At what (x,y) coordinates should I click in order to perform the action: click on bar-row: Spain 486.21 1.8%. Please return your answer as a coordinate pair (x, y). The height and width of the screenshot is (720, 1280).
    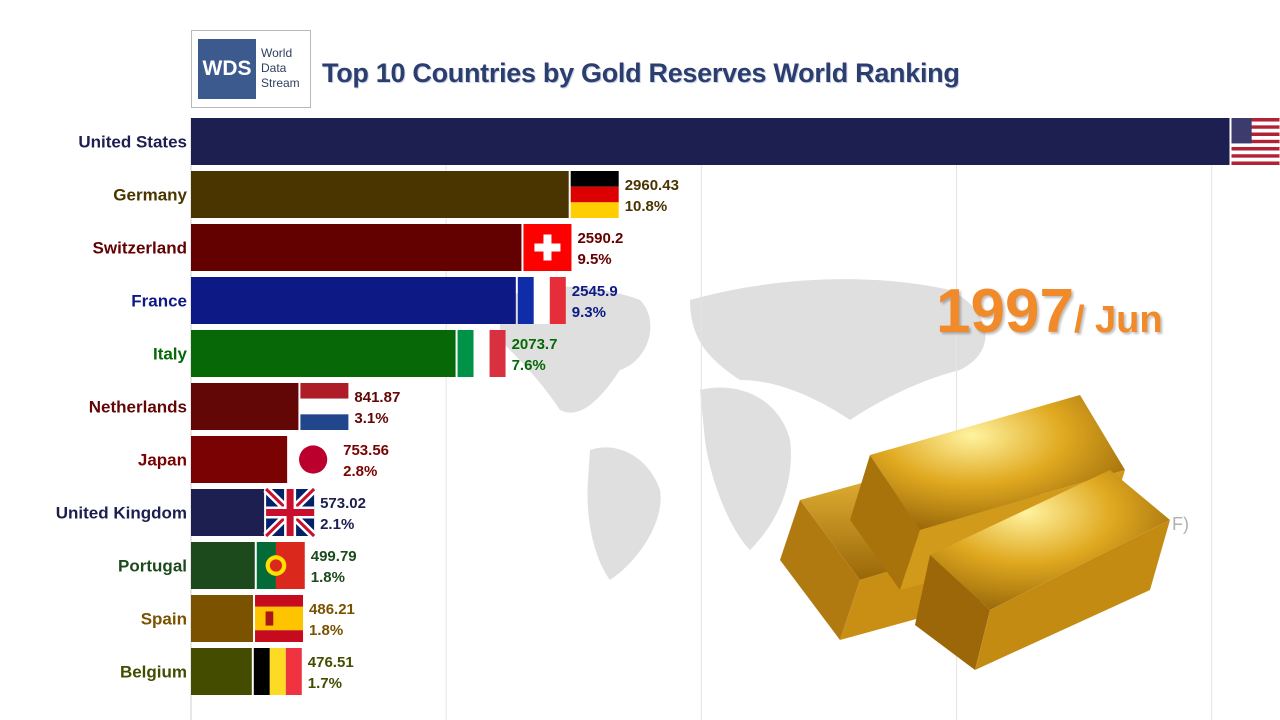
    Looking at the image, I should click on (248, 618).